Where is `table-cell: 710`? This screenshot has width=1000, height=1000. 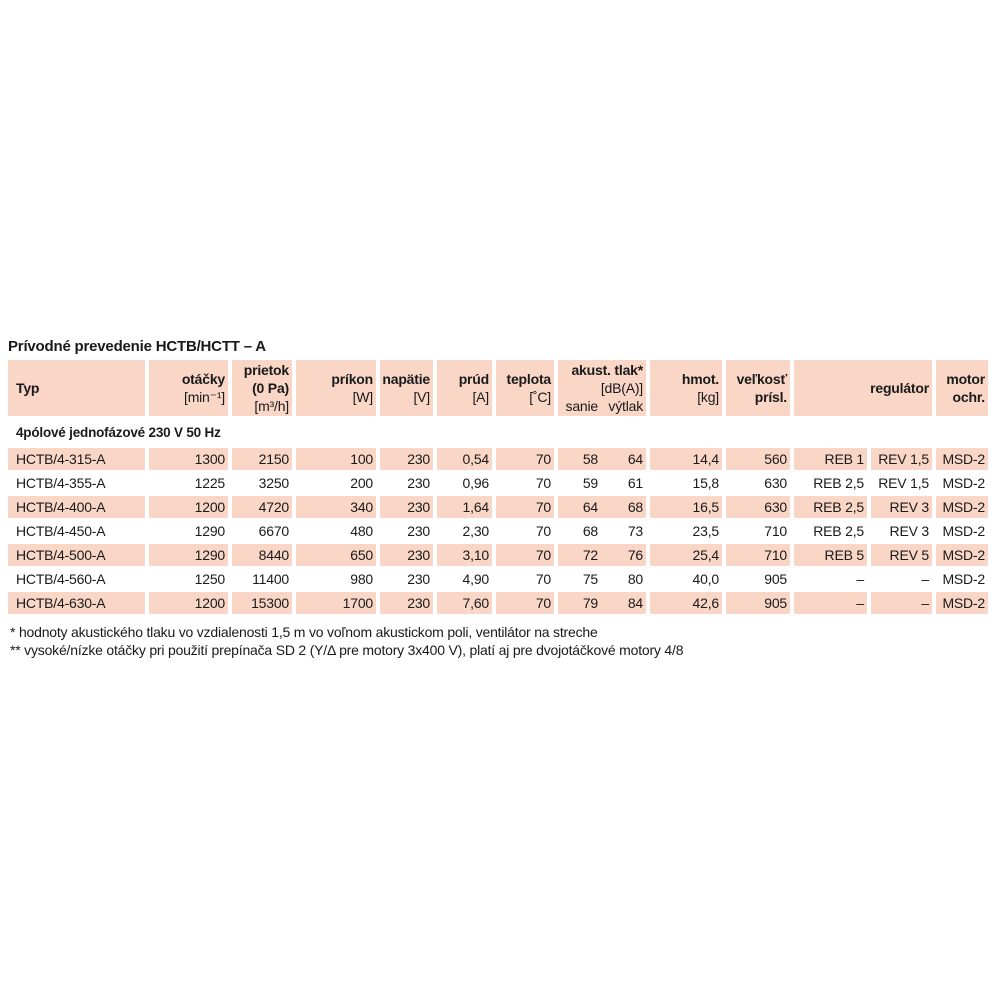
table-cell: 710 is located at coordinates (775, 555).